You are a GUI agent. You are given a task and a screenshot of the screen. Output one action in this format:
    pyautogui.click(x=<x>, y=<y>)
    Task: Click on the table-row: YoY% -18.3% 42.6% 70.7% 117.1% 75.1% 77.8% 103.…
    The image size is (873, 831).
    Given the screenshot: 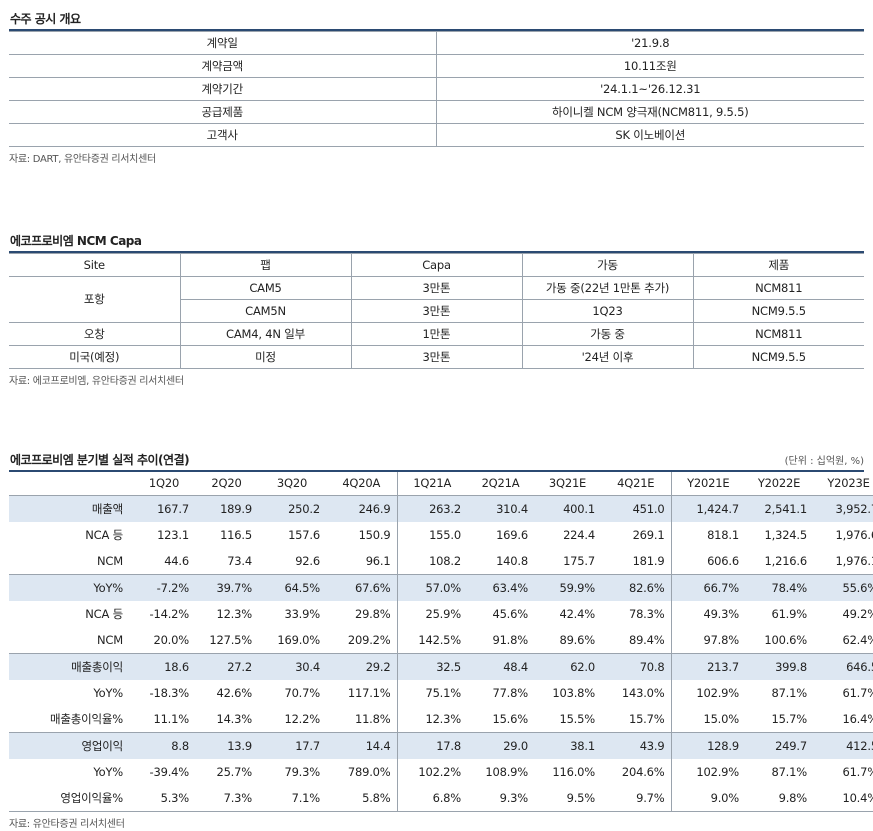 What is the action you would take?
    pyautogui.click(x=441, y=693)
    